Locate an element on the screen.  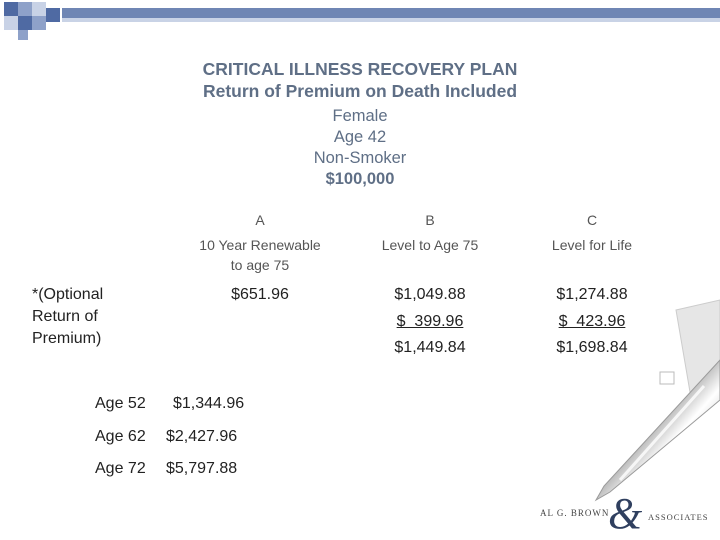
pen-tip is located at coordinates (657, 430).